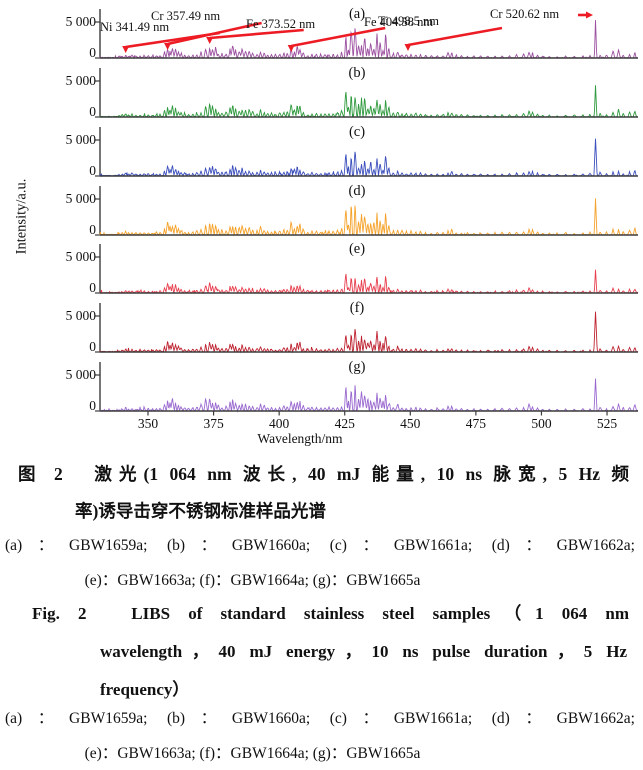  Describe the element at coordinates (252, 753) in the screenshot. I see `sample-list-bottom-line2: (e)：GBW1663a; (f)：GBW1664a; (g)：GBW1665a` at that location.